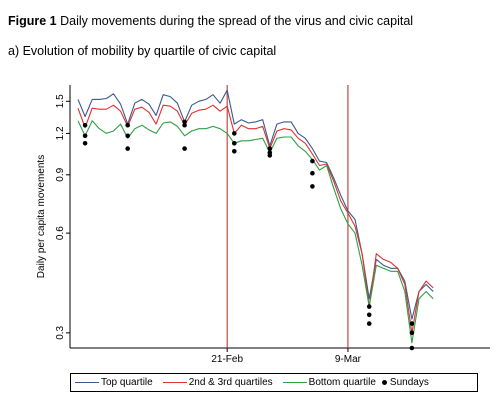 The height and width of the screenshot is (408, 500). I want to click on legend-item-top: Top quartile, so click(114, 382).